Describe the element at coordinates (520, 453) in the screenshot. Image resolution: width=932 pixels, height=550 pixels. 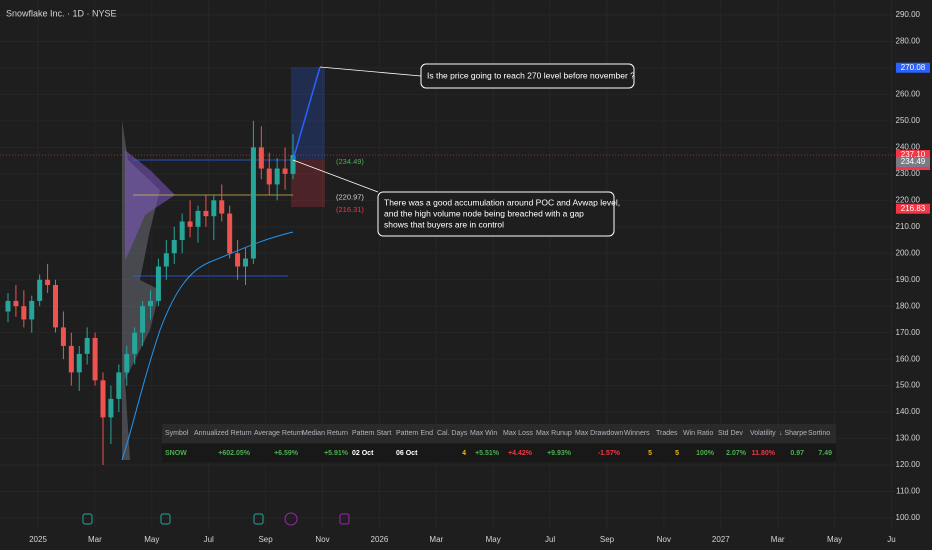
I see `table-cell: +4.42%` at that location.